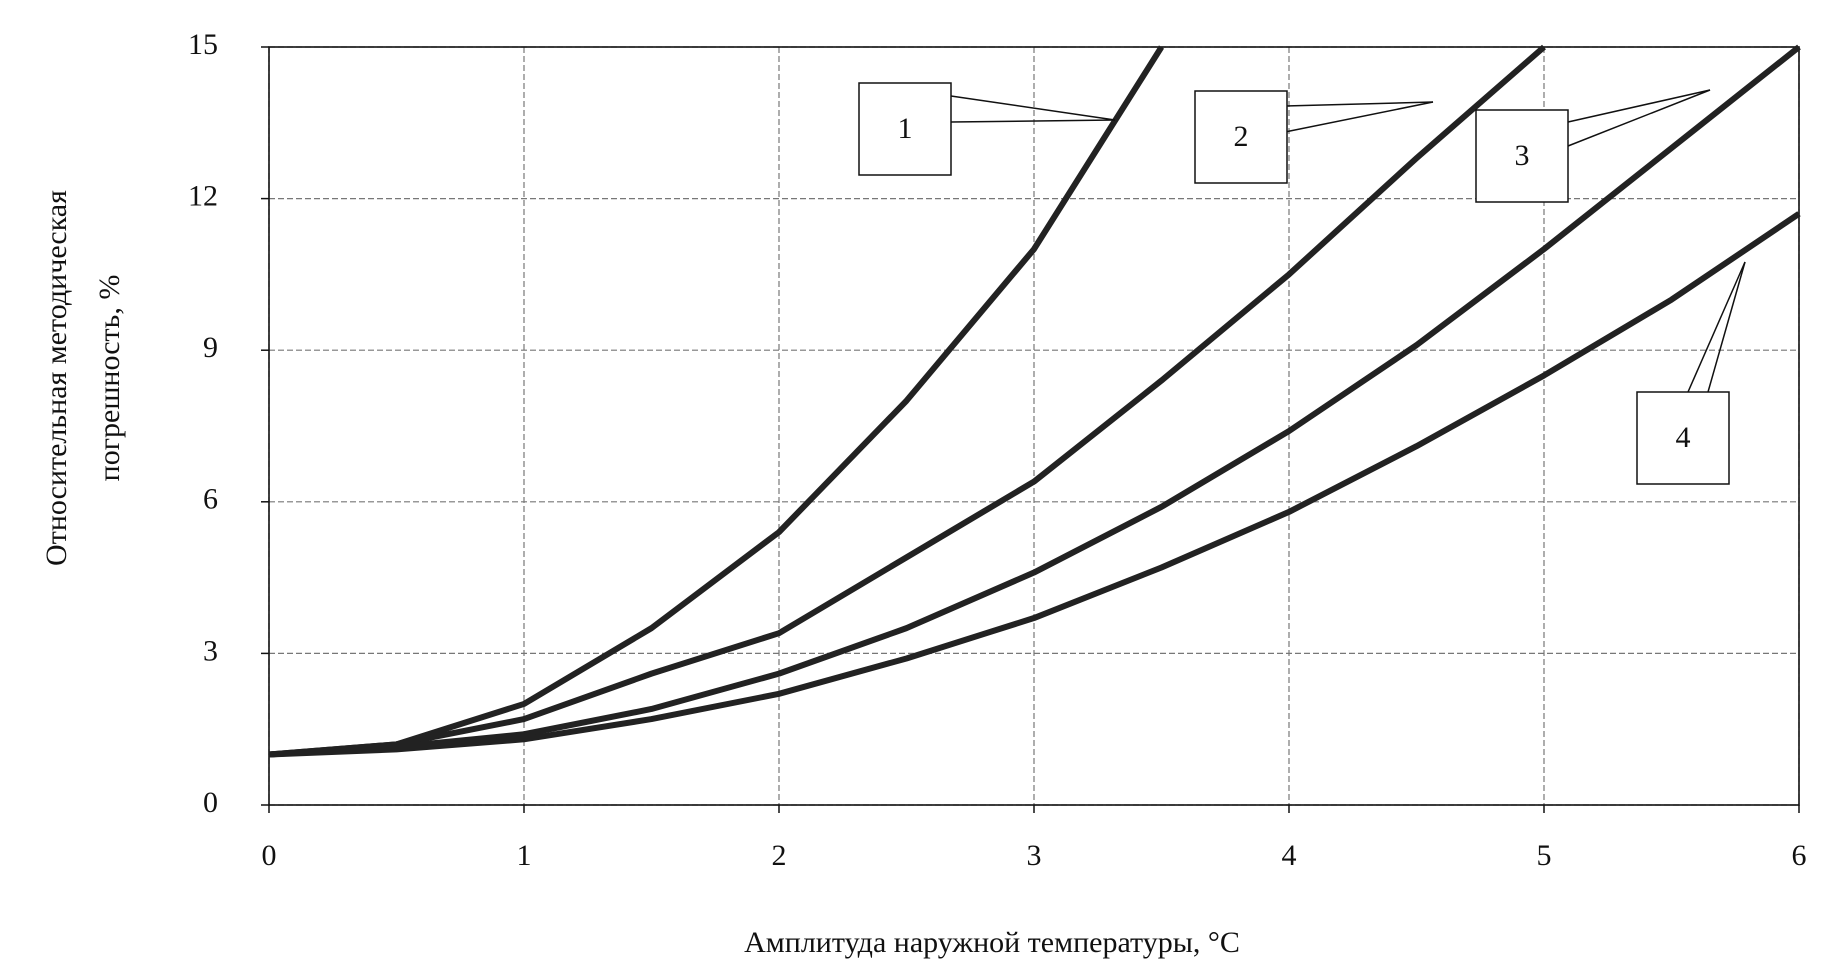 This screenshot has width=1831, height=978. What do you see at coordinates (210, 499) in the screenshot?
I see `y-tick-label: 6` at bounding box center [210, 499].